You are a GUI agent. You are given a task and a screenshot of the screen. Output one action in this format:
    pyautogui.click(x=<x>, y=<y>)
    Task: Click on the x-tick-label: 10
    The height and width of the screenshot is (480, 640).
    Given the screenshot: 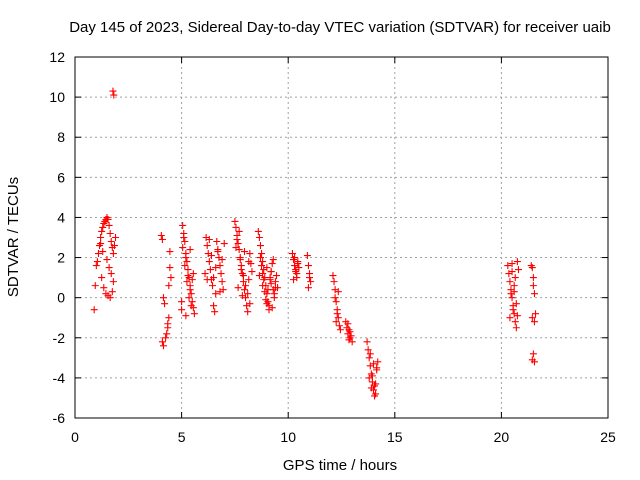 What is the action you would take?
    pyautogui.click(x=288, y=437)
    